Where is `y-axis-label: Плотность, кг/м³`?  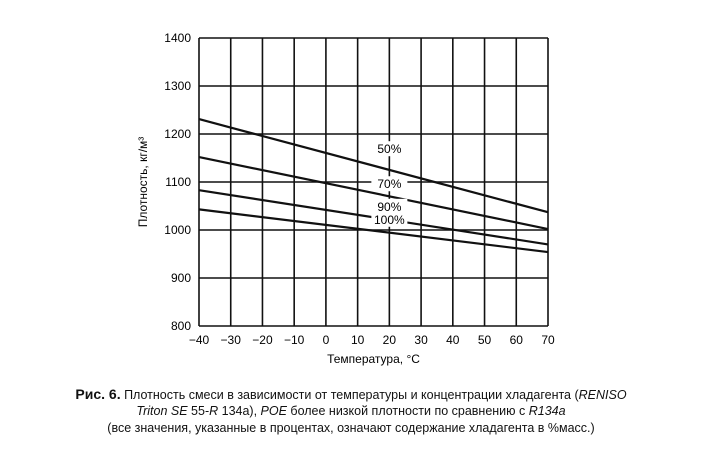 y-axis-label: Плотность, кг/м³ is located at coordinates (143, 182).